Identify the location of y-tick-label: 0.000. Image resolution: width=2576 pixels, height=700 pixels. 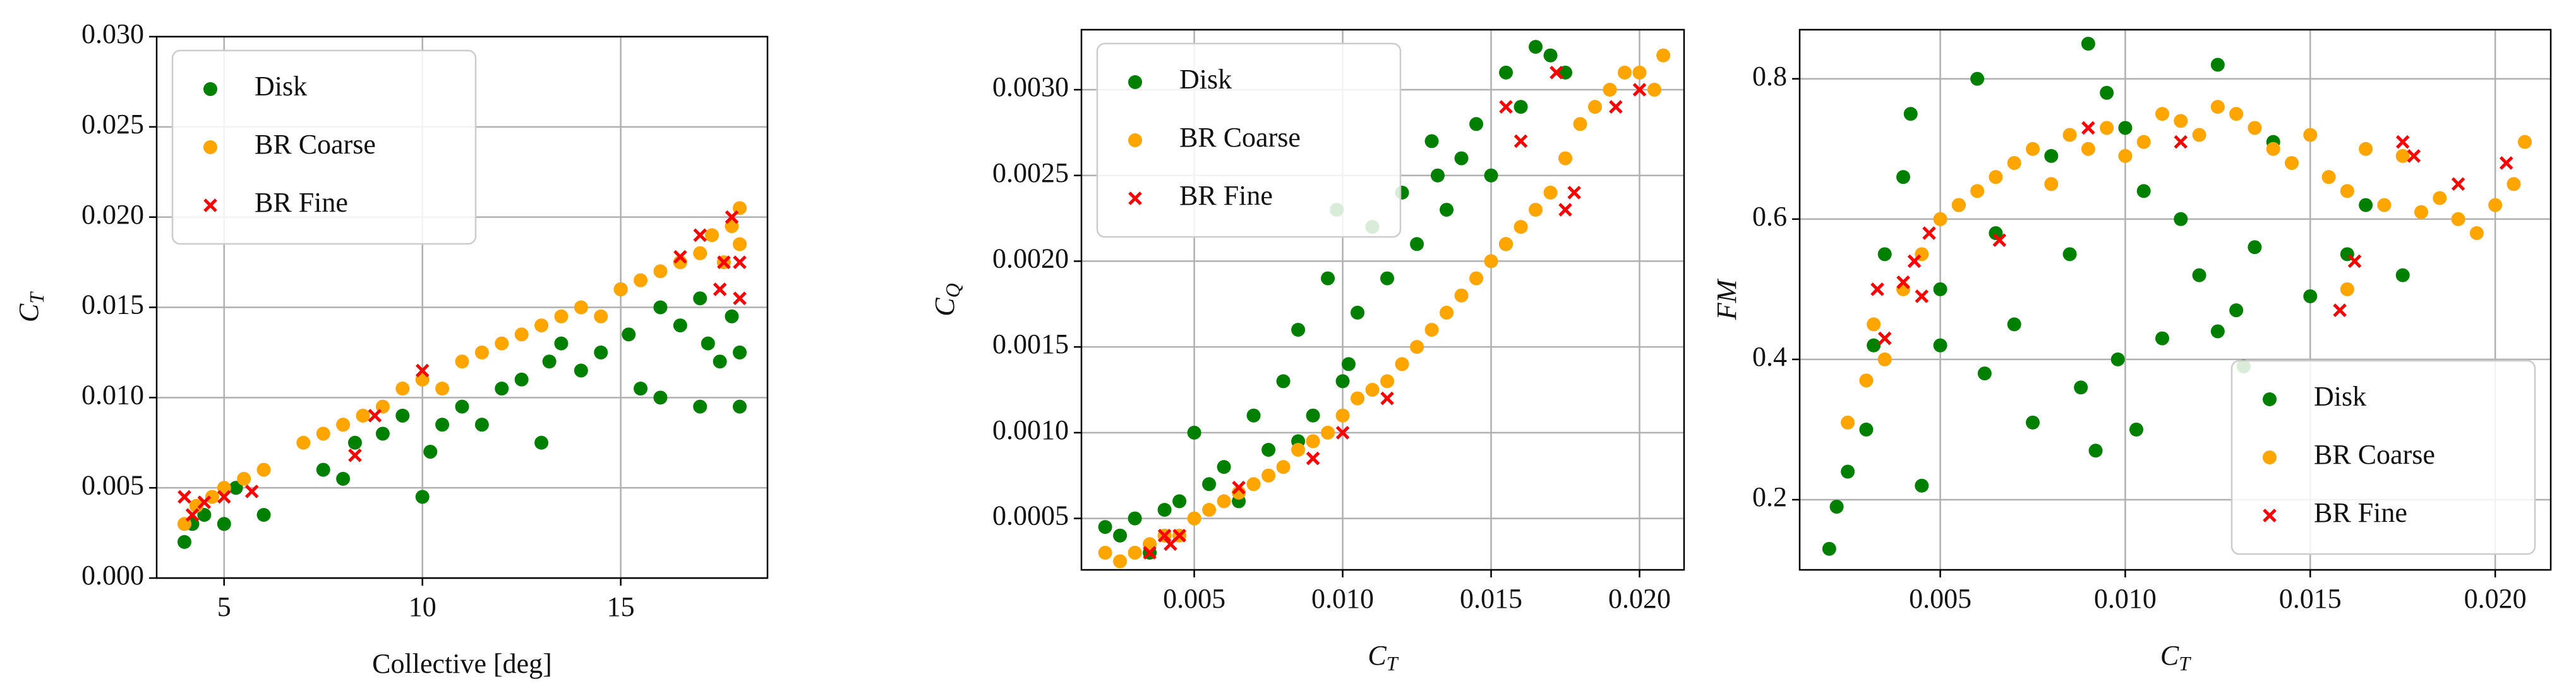
(112, 575).